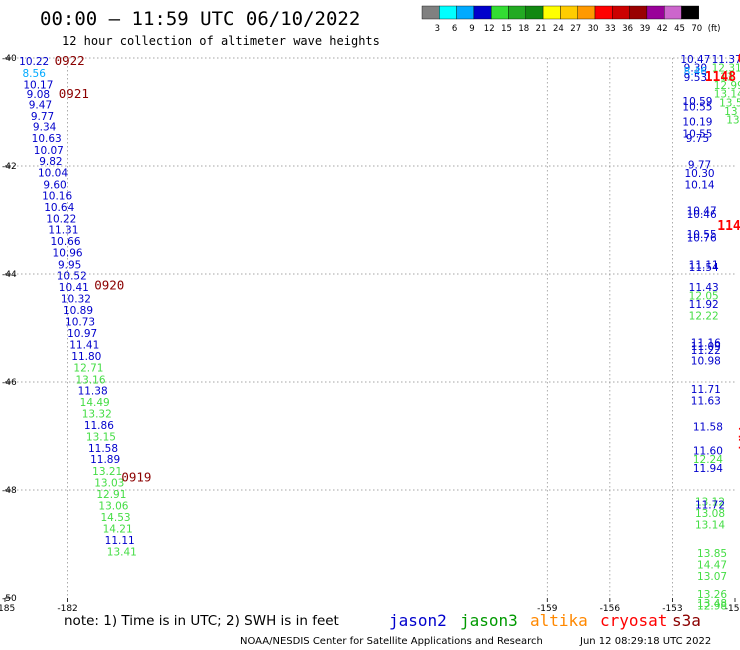  I want to click on scale-label: 15, so click(506, 29).